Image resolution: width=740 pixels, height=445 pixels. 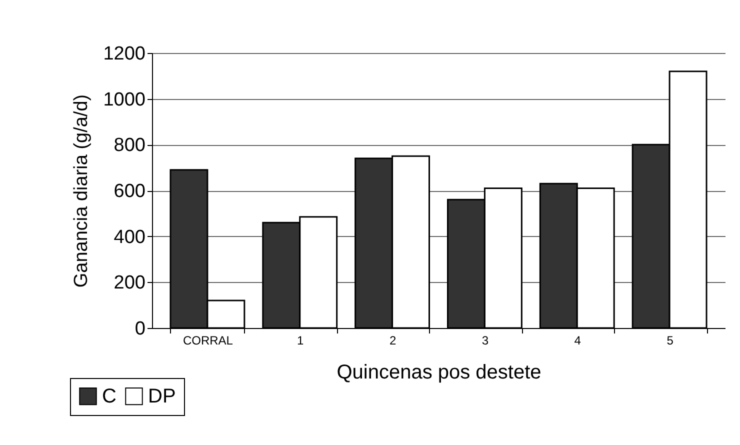 What do you see at coordinates (130, 145) in the screenshot?
I see `y-tick-label: 800` at bounding box center [130, 145].